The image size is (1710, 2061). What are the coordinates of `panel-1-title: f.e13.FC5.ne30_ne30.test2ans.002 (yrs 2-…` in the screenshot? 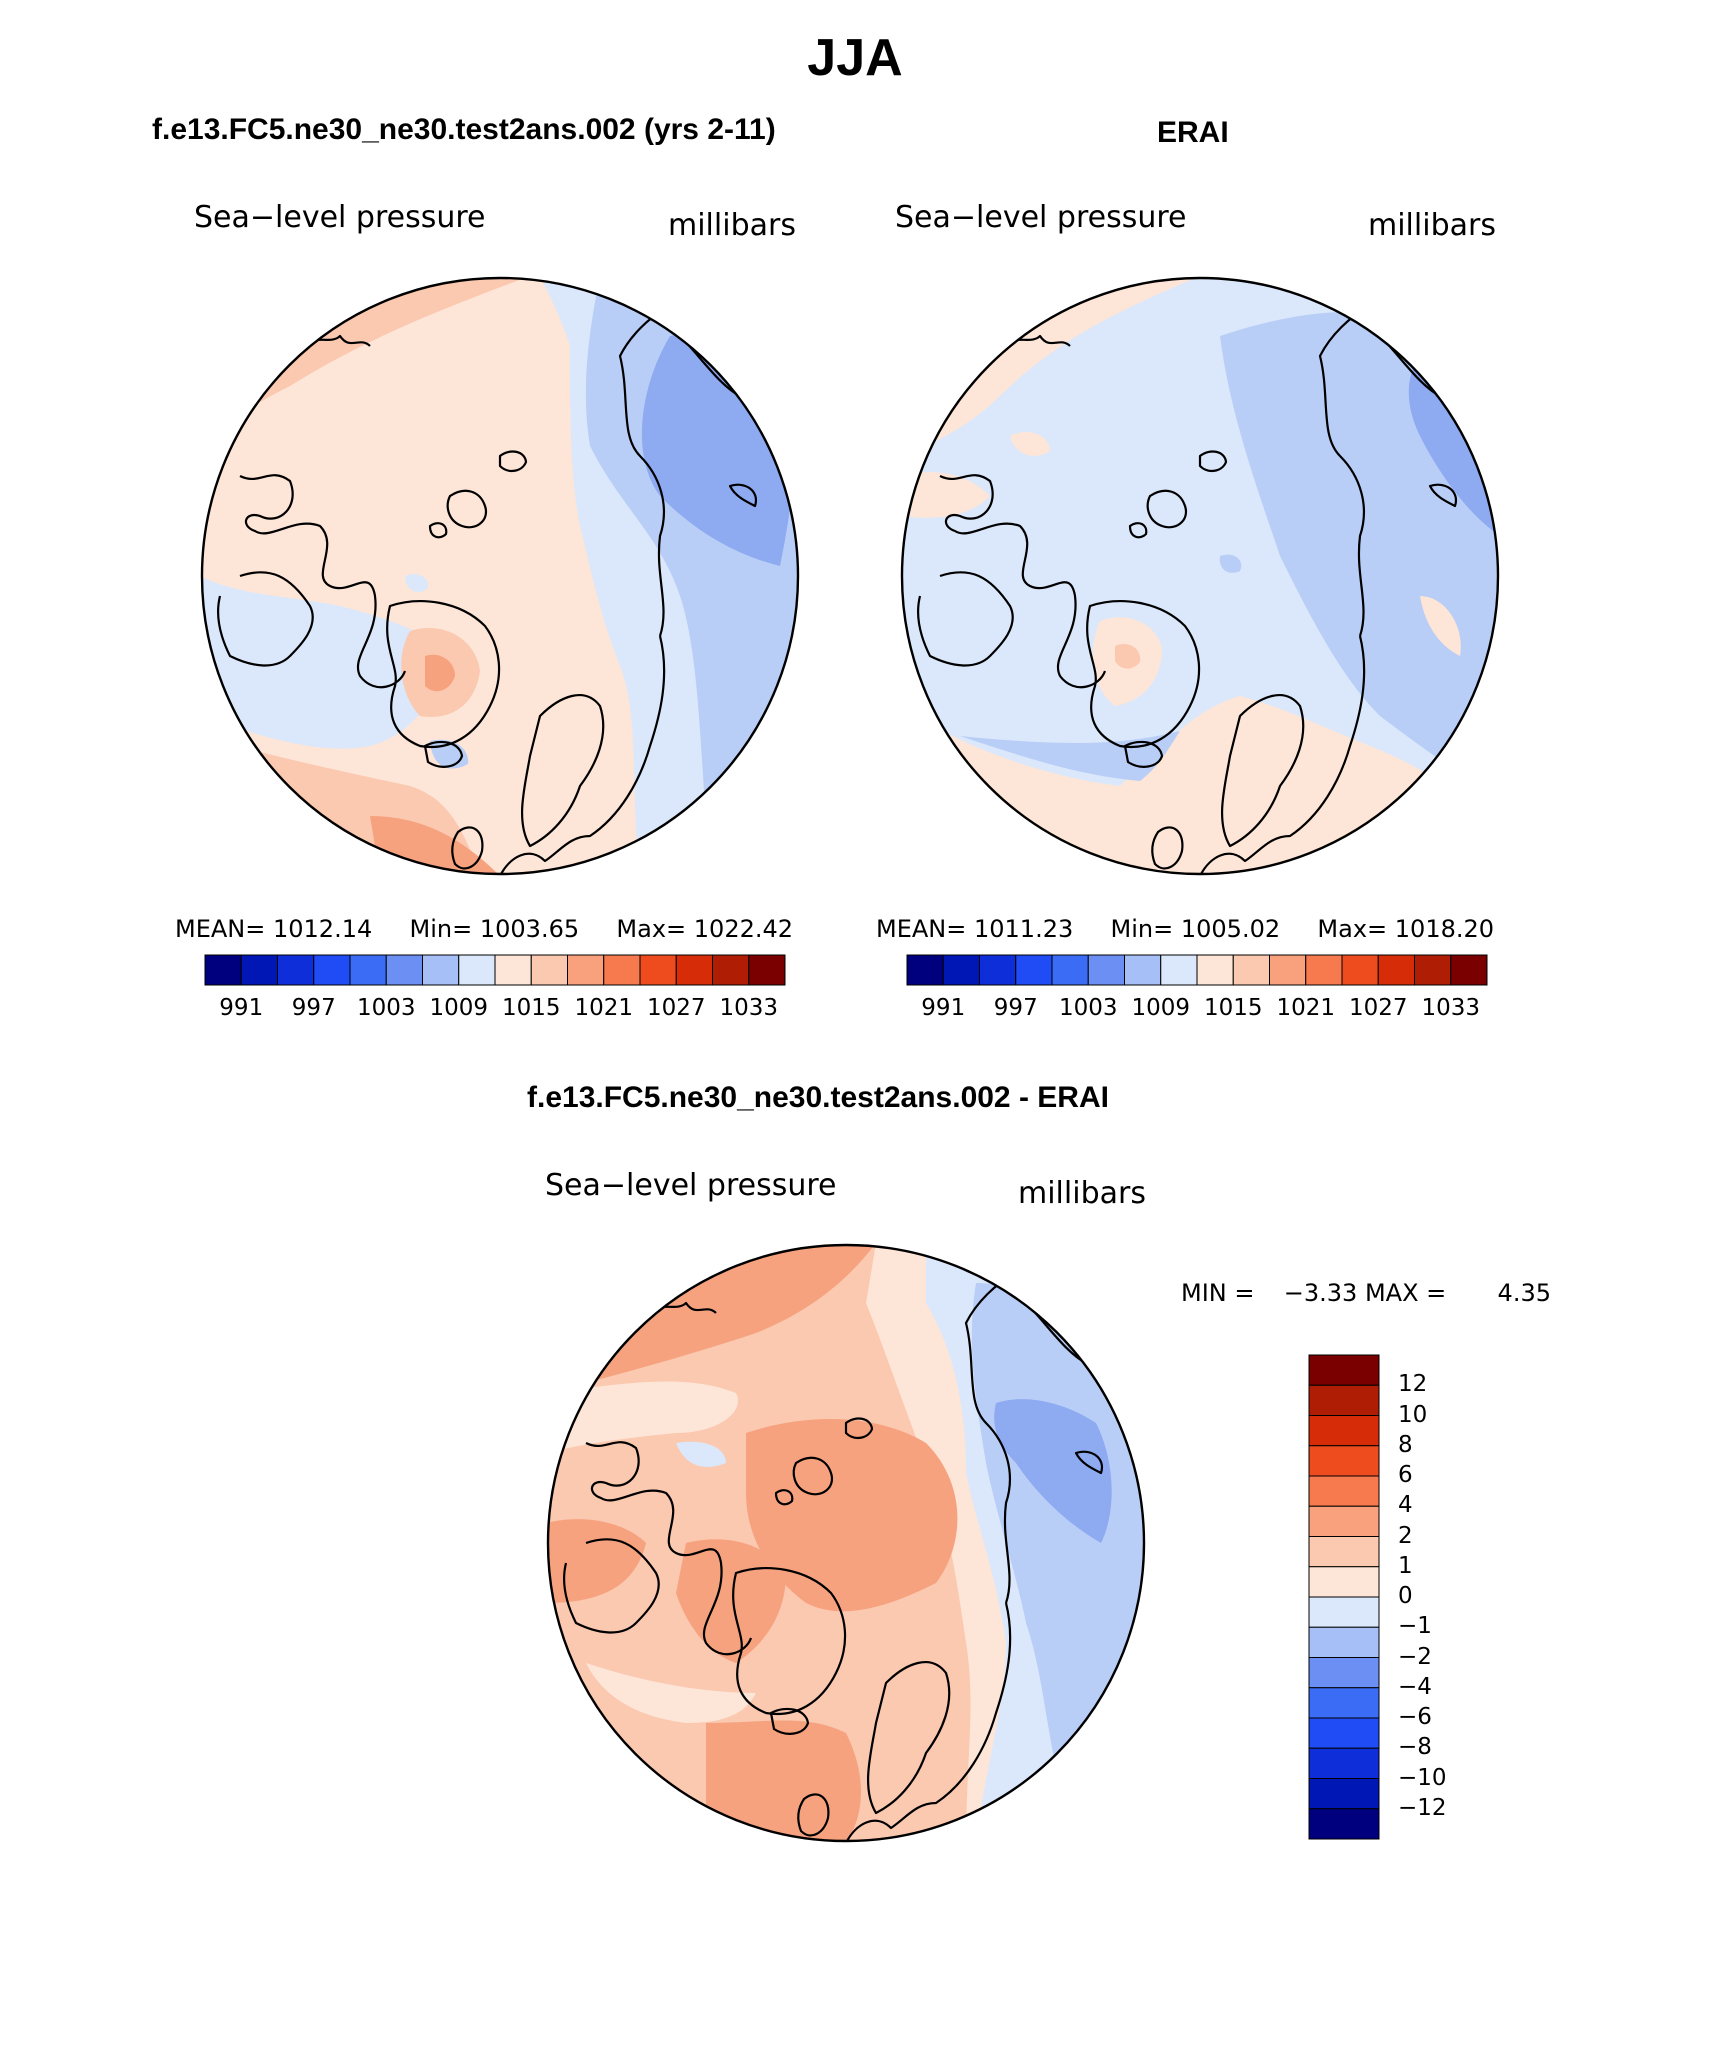 It's located at (464, 129).